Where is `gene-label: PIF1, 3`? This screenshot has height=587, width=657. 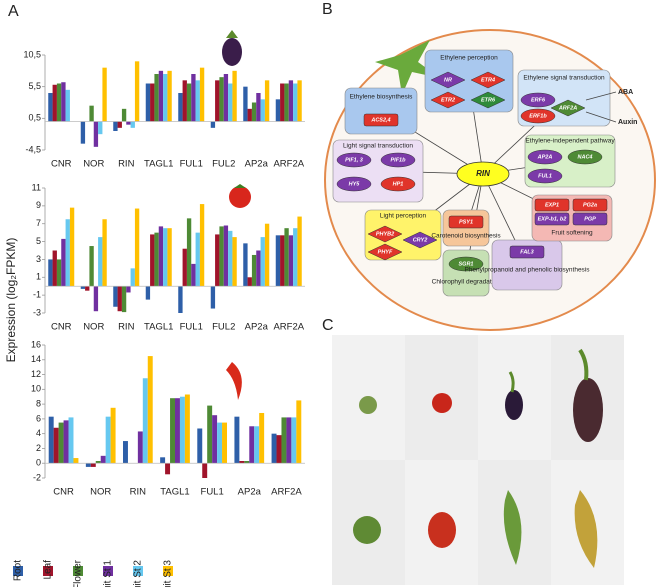
gene-label: PIF1, 3 is located at coordinates (354, 160).